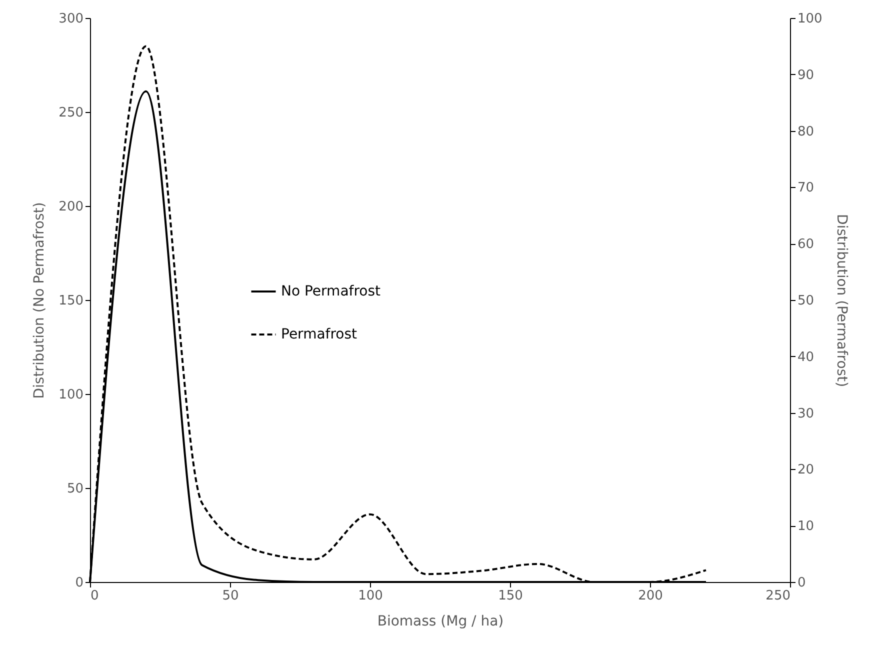  What do you see at coordinates (79, 583) in the screenshot?
I see `y-tick-label: 0` at bounding box center [79, 583].